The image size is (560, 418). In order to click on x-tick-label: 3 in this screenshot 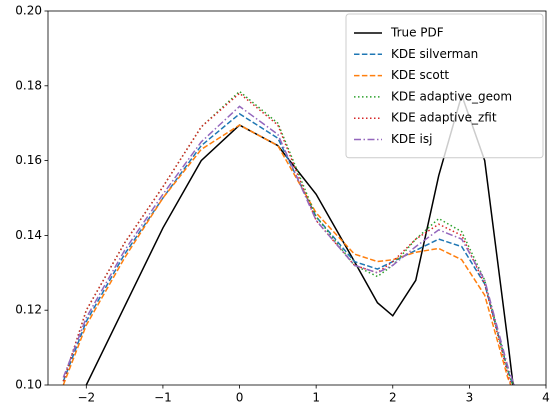, I will do `click(470, 398)`.